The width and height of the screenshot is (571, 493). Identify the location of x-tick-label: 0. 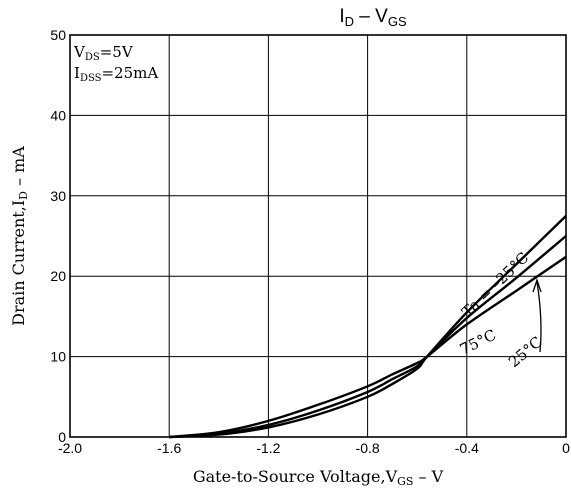
(566, 448).